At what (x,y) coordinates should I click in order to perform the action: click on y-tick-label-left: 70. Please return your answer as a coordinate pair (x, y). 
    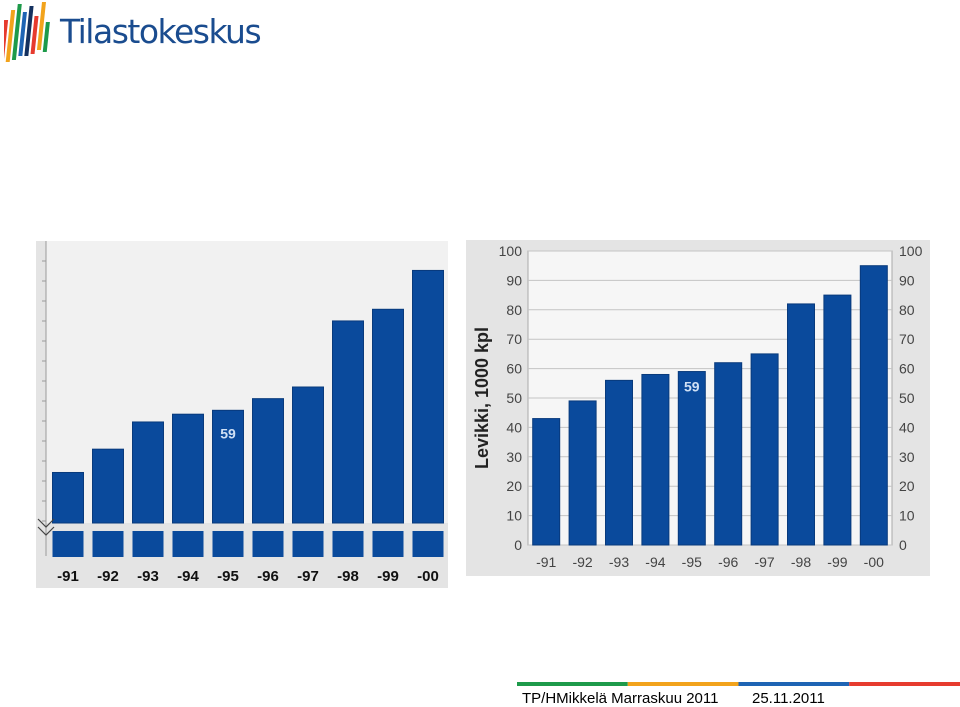
    Looking at the image, I should click on (514, 339).